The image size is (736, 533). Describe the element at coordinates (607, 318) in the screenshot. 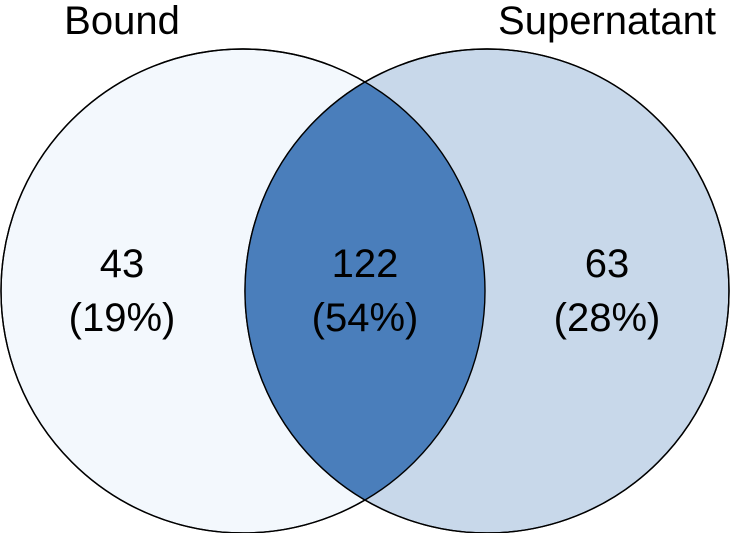

I see `region-supernatant-percent: (28%)` at that location.